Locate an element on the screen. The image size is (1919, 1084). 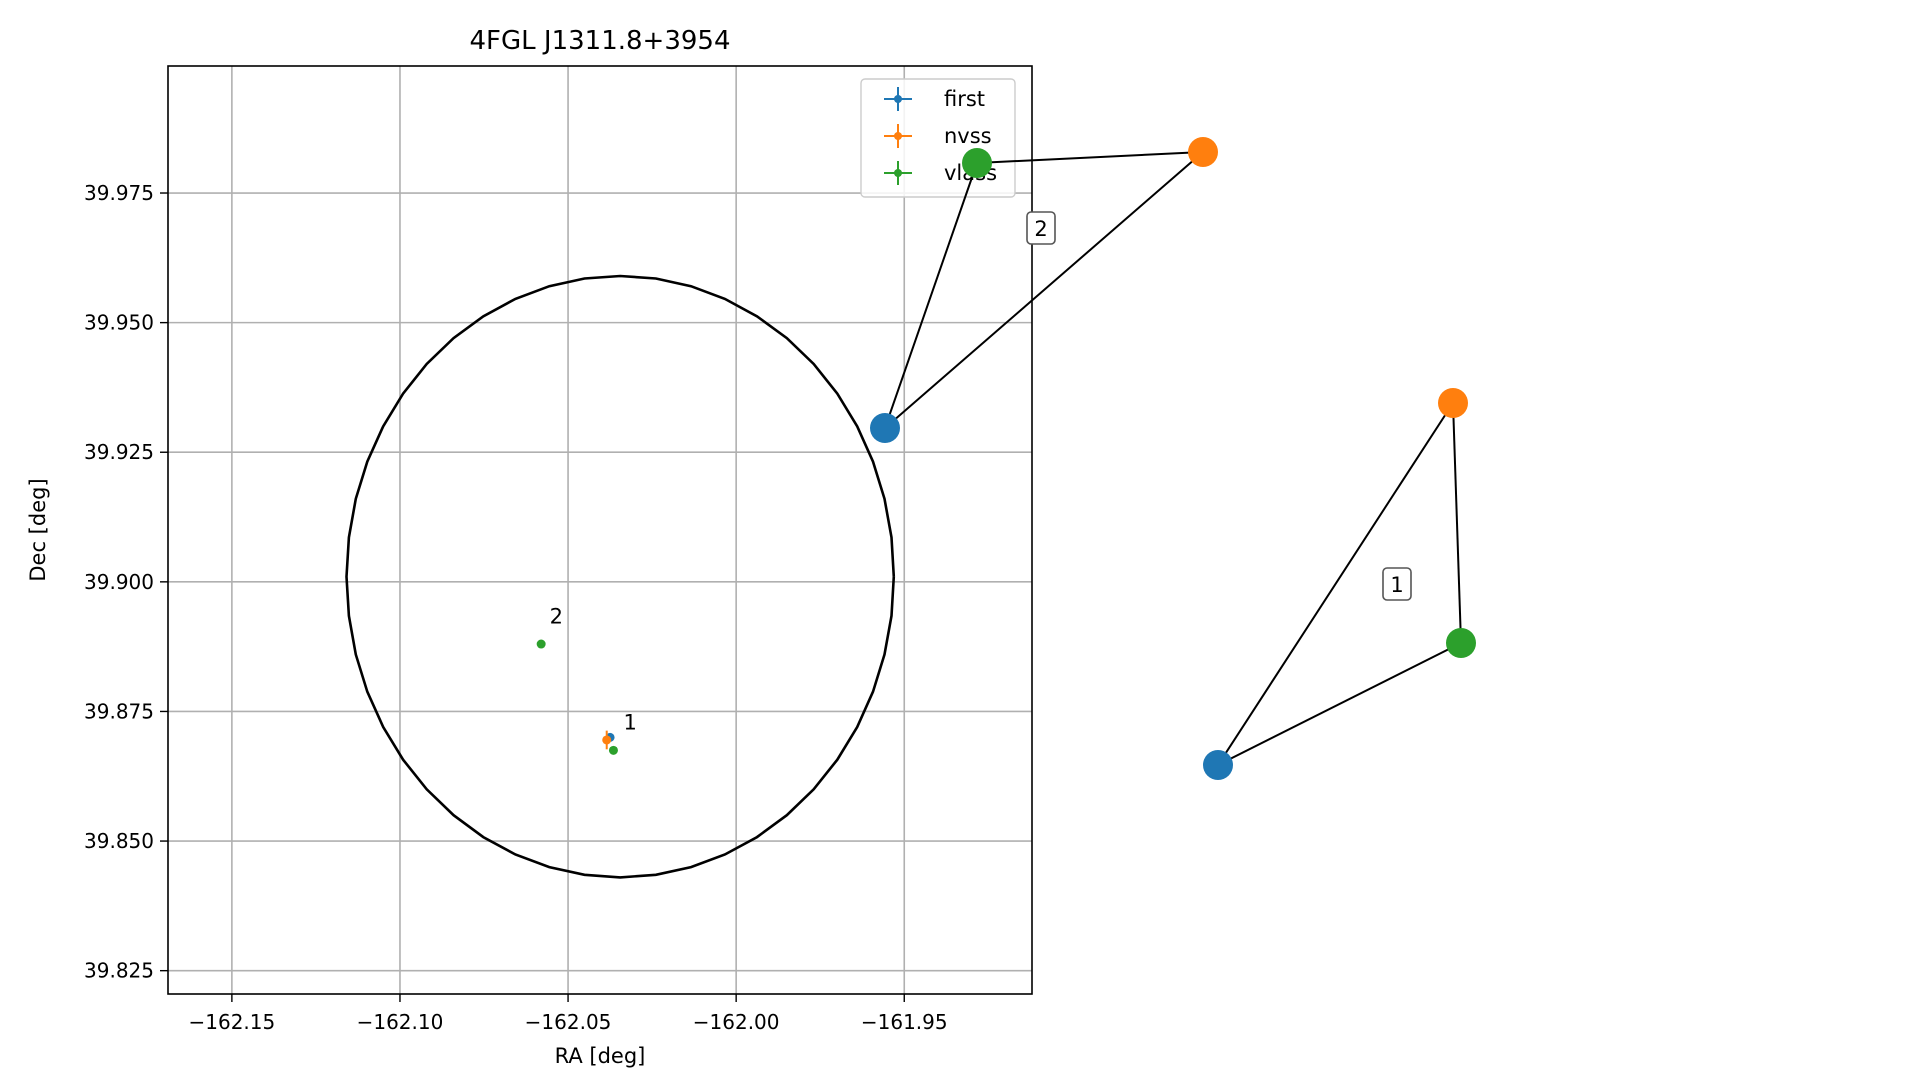
cluster-2: 2 is located at coordinates (1044, 290).